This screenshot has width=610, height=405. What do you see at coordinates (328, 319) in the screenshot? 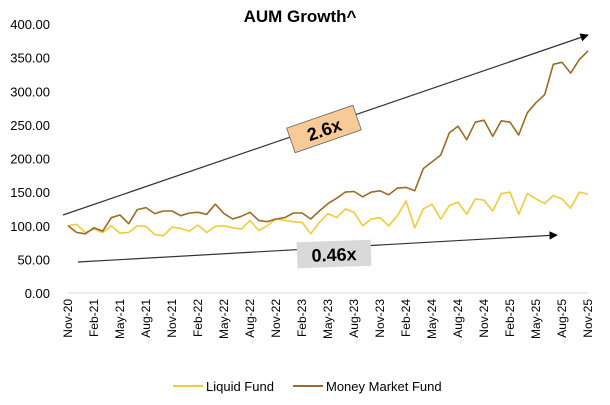
I see `x-tick-label: May-23` at bounding box center [328, 319].